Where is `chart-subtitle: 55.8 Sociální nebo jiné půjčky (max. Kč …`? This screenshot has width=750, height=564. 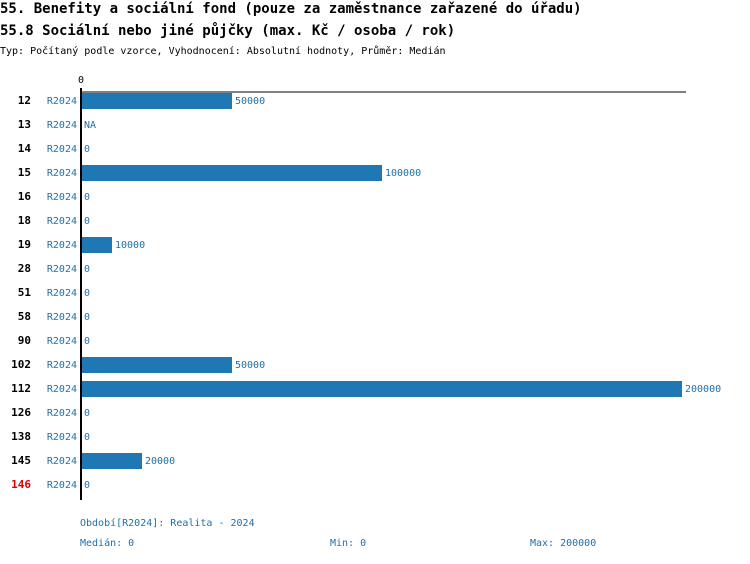
chart-subtitle: 55.8 Sociální nebo jiné půjčky (max. Kč … is located at coordinates (227, 30).